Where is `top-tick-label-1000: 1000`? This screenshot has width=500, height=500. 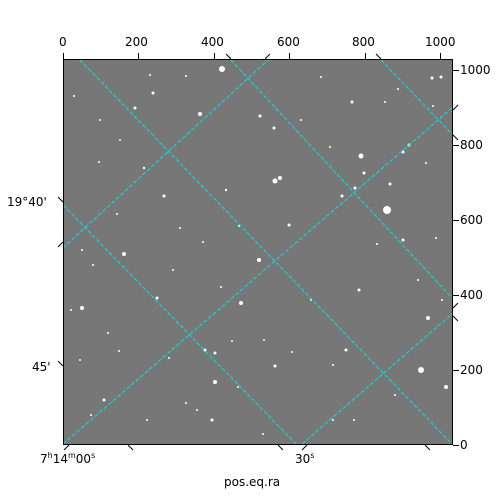 top-tick-label-1000: 1000 is located at coordinates (440, 42).